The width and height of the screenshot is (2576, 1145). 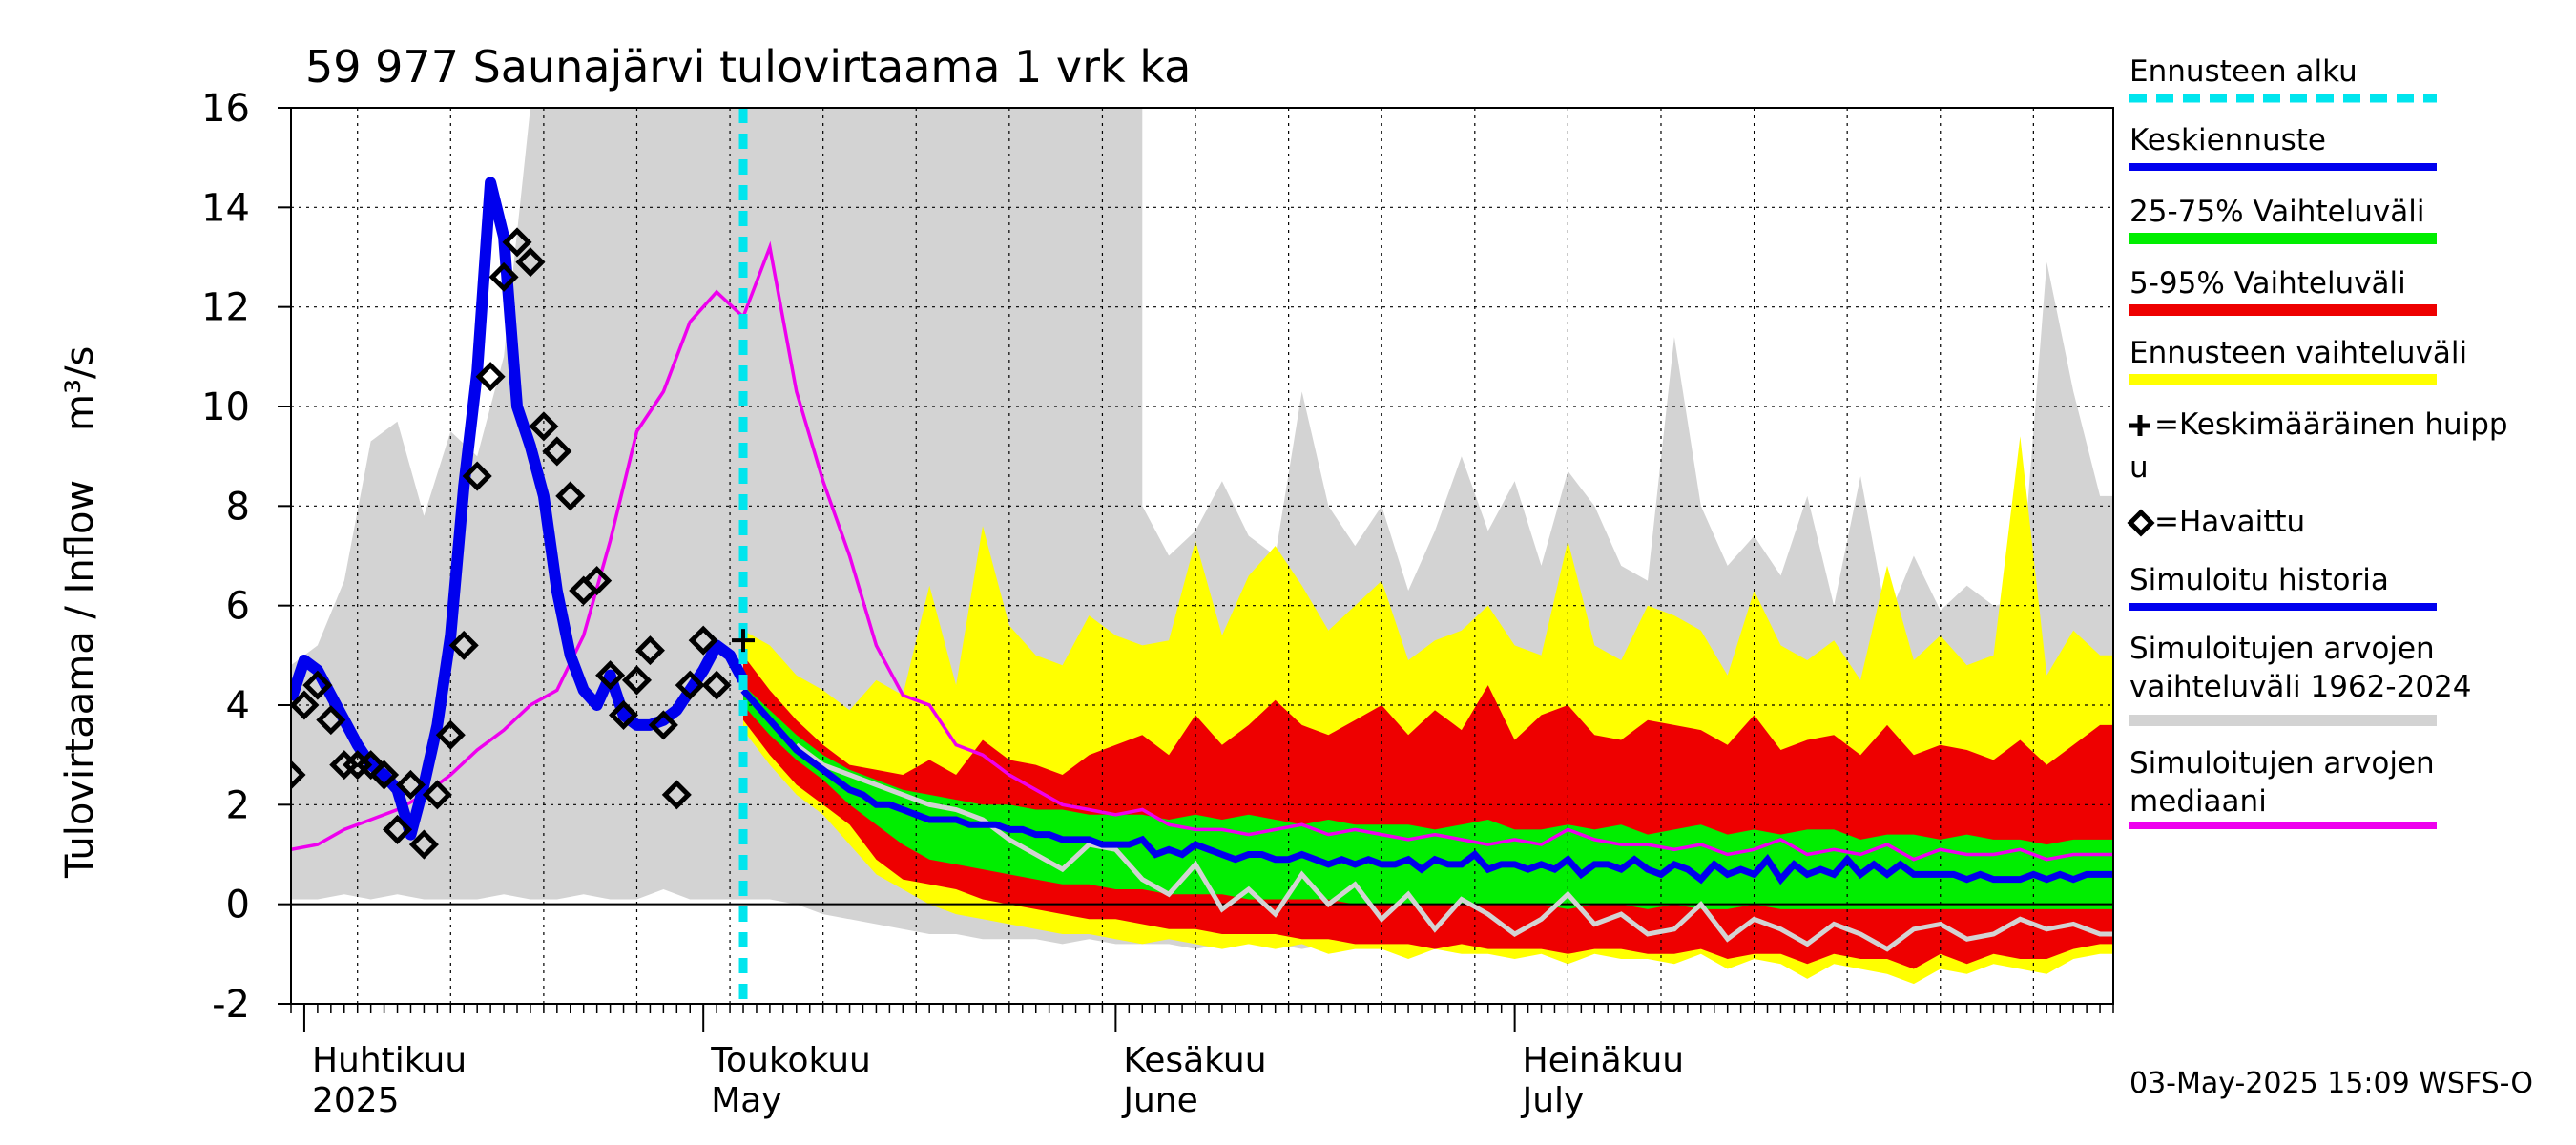 What do you see at coordinates (744, 641) in the screenshot?
I see `mean-peak-marker` at bounding box center [744, 641].